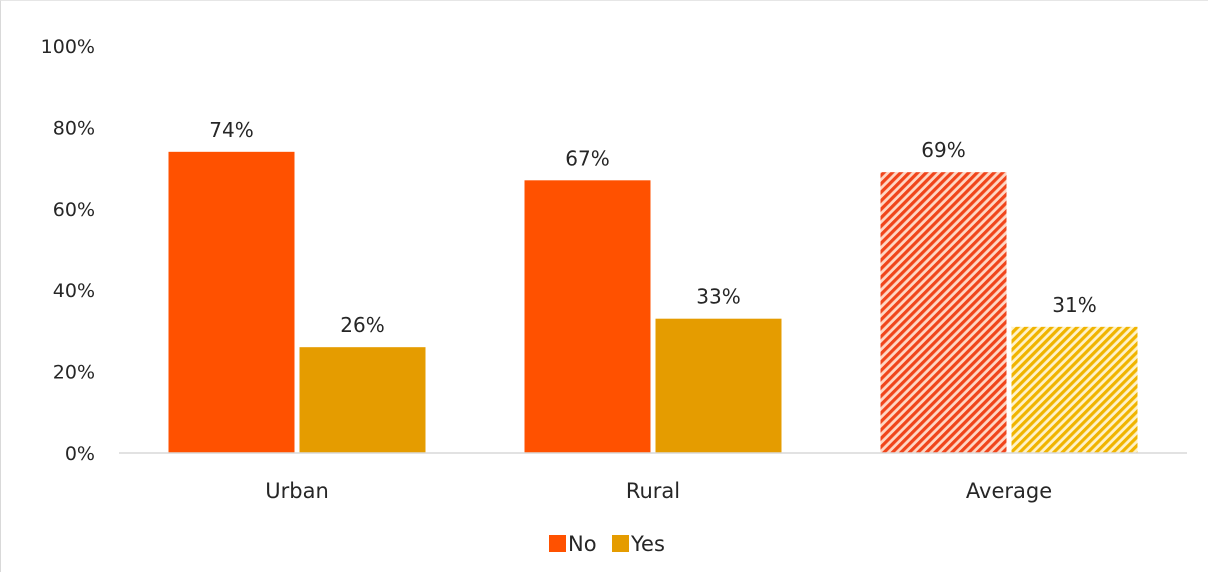 Image resolution: width=1208 pixels, height=572 pixels. Describe the element at coordinates (943, 150) in the screenshot. I see `data-label: 69%` at that location.